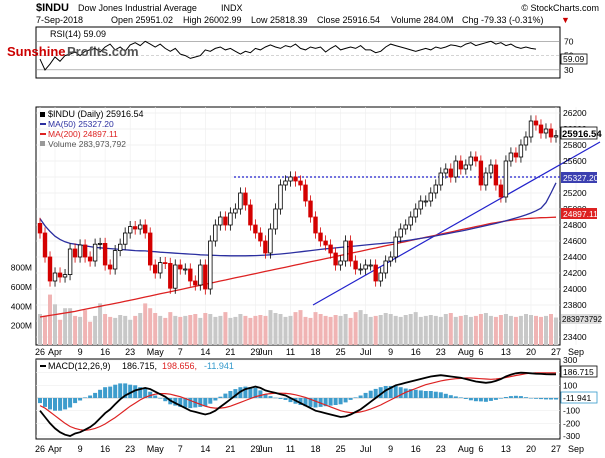 The image size is (605, 458). I want to click on macd-label-signal: 198.656,, so click(179, 366).